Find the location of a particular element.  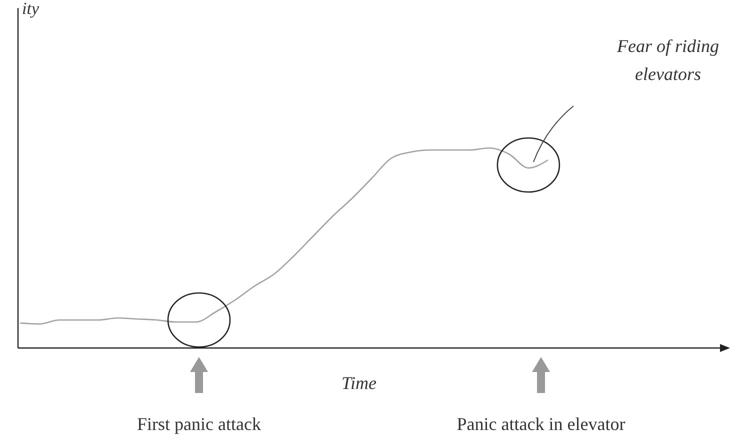

text: First panic attack is located at coordinates (199, 424).